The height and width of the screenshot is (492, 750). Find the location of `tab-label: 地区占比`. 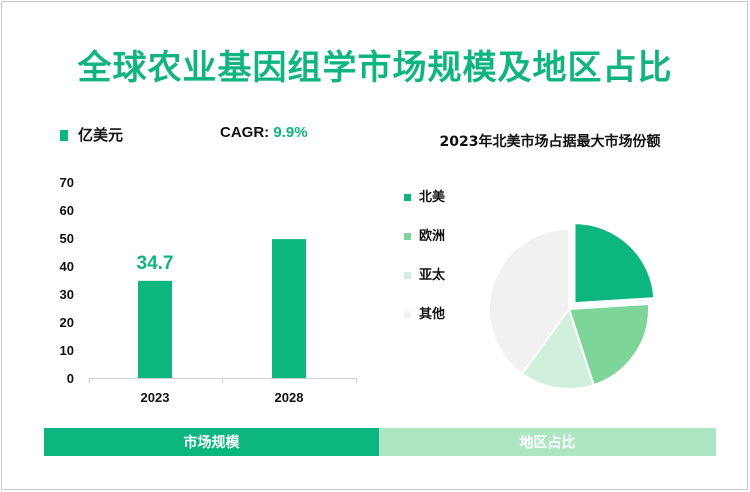

tab-label: 地区占比 is located at coordinates (547, 443).